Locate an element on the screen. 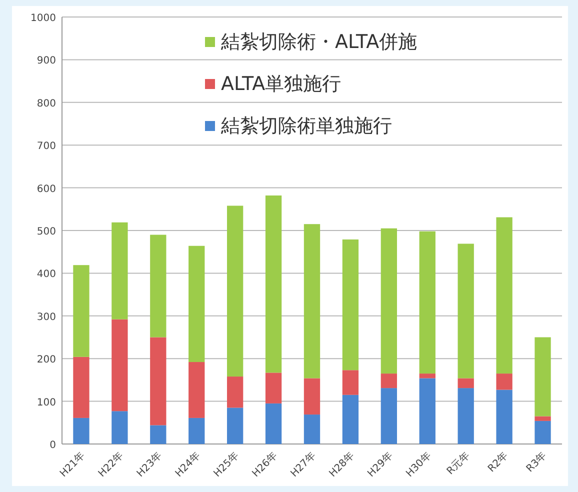 This screenshot has height=492, width=578. y-tick-label: 0 is located at coordinates (53, 445).